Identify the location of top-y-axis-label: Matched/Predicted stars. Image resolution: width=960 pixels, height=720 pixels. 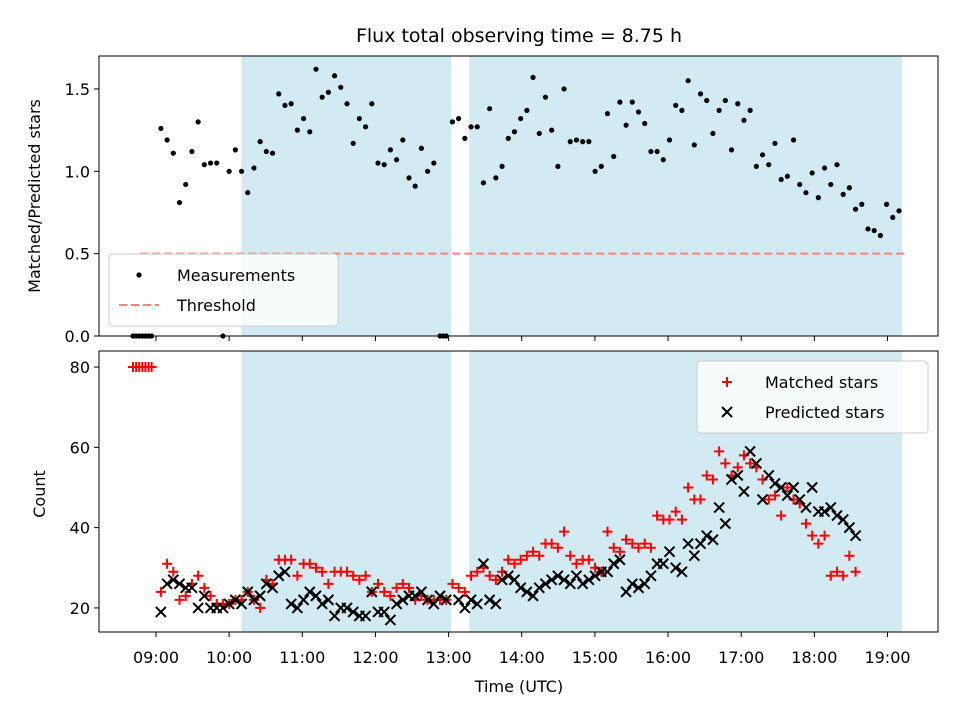
(34, 196).